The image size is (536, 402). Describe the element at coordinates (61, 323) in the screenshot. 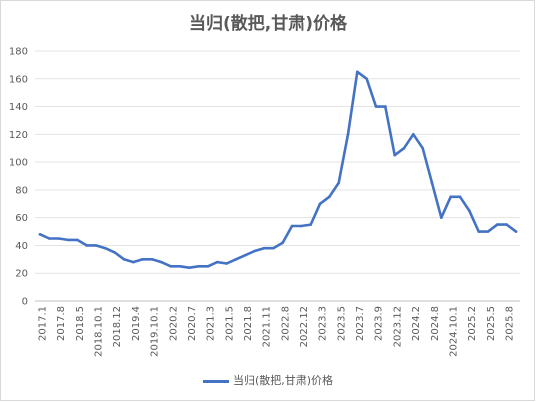

I see `x-tick-label: 2017.8` at that location.